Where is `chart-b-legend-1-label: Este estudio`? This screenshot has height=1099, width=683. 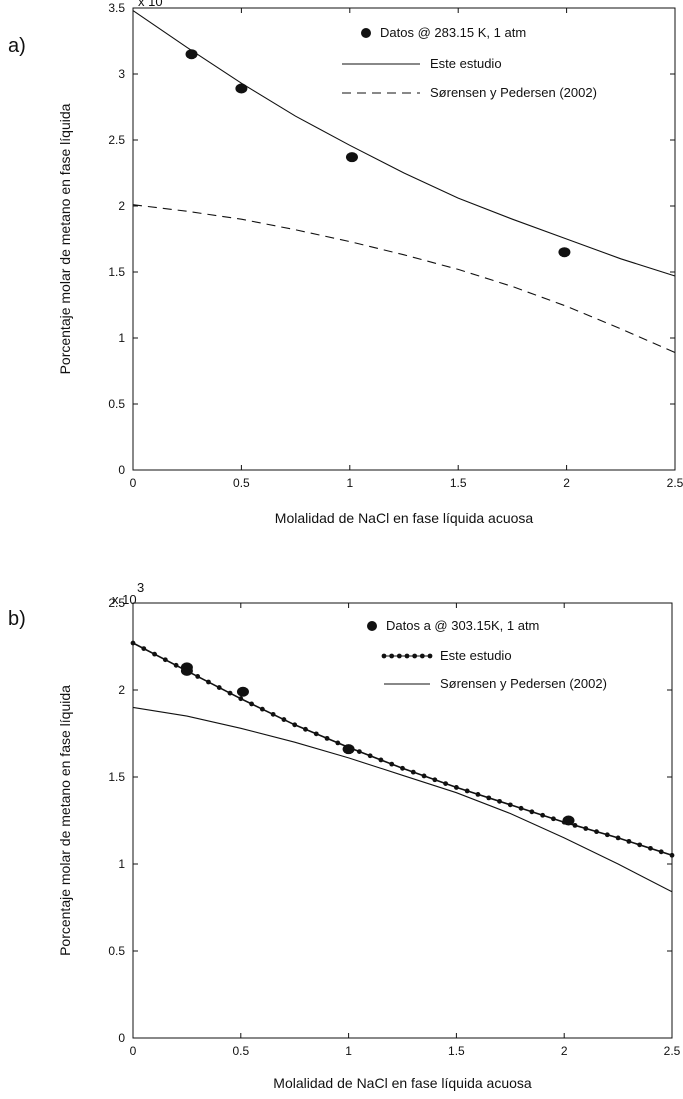
chart-b-legend-1-label: Este estudio is located at coordinates (476, 655).